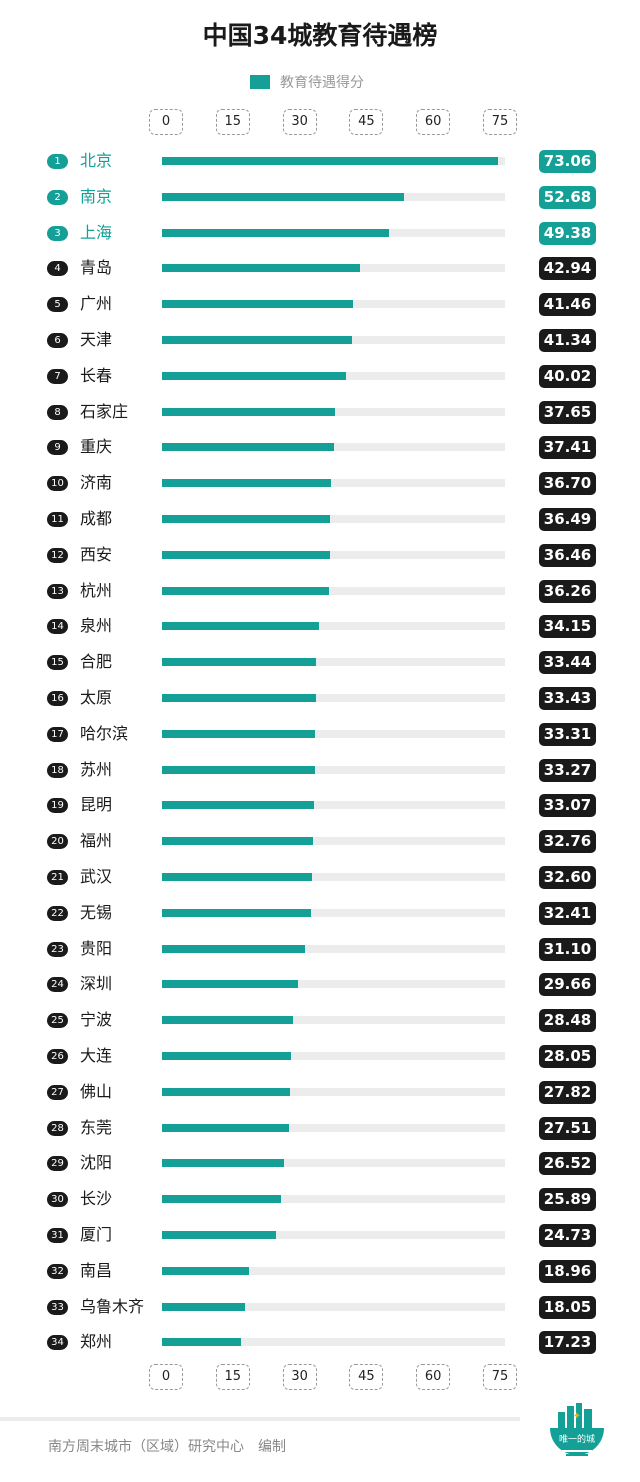 The height and width of the screenshot is (1482, 640). I want to click on x-axis-bottom: 0 15 30 45 60 75, so click(320, 1378).